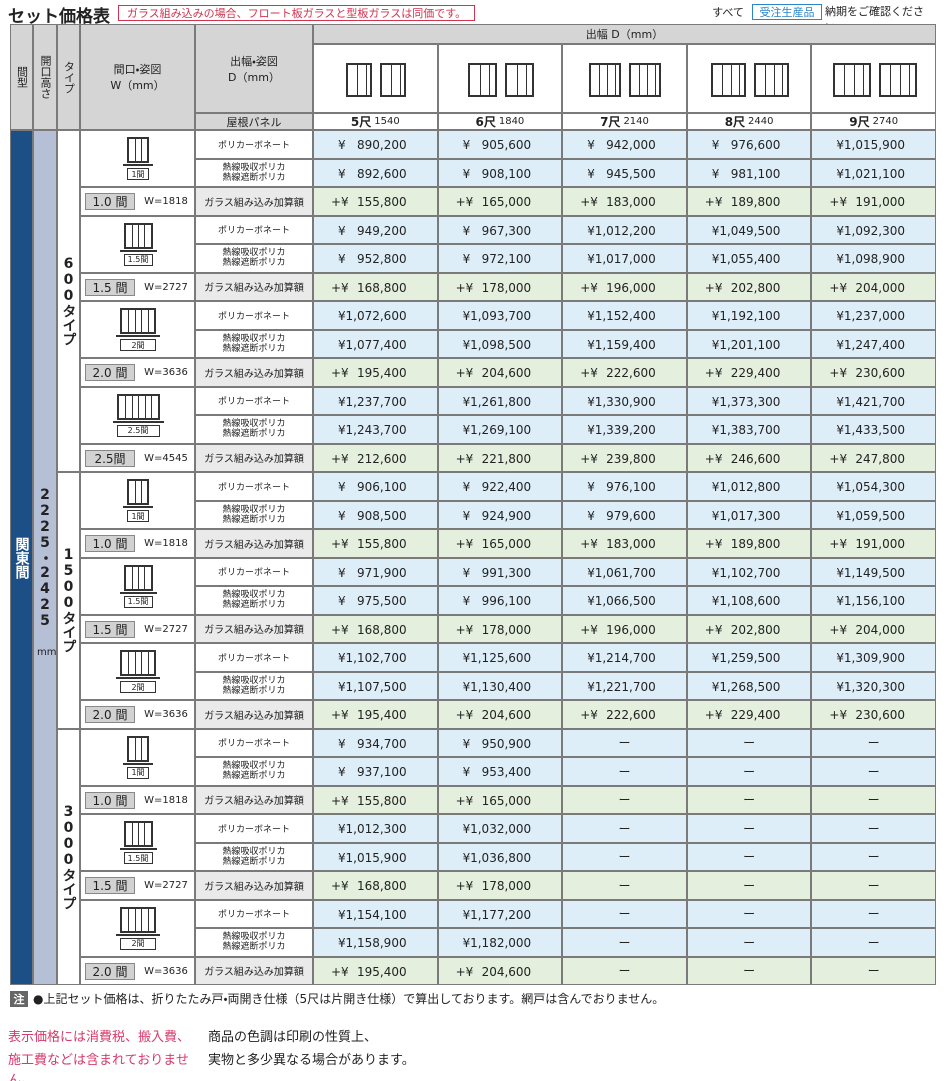  I want to click on price-amount: 183,000, so click(631, 544).